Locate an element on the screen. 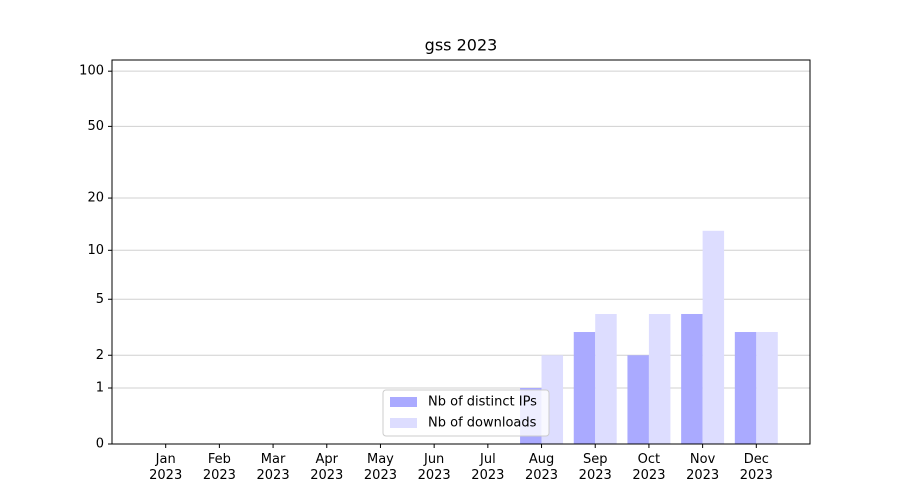 This screenshot has width=900, height=500. x-tick-label: Oct 2023 is located at coordinates (649, 467).